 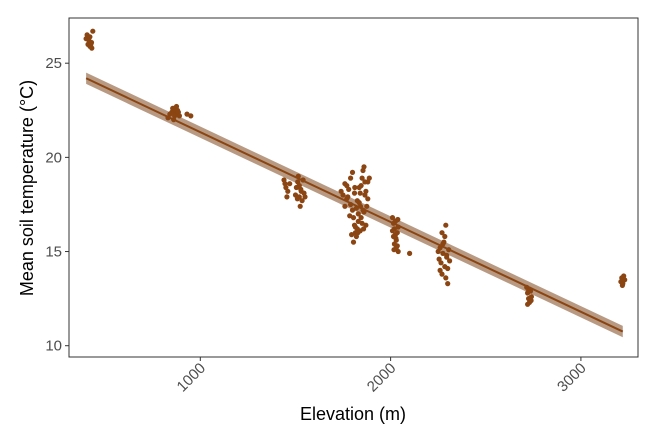 What do you see at coordinates (53, 63) in the screenshot?
I see `y-tick-label: 25` at bounding box center [53, 63].